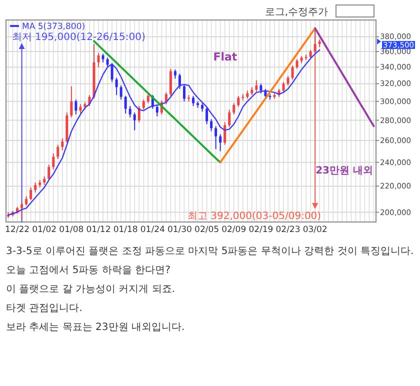 Image resolution: width=420 pixels, height=386 pixels. What do you see at coordinates (288, 230) in the screenshot?
I see `x-tick-label: 02/23` at bounding box center [288, 230].